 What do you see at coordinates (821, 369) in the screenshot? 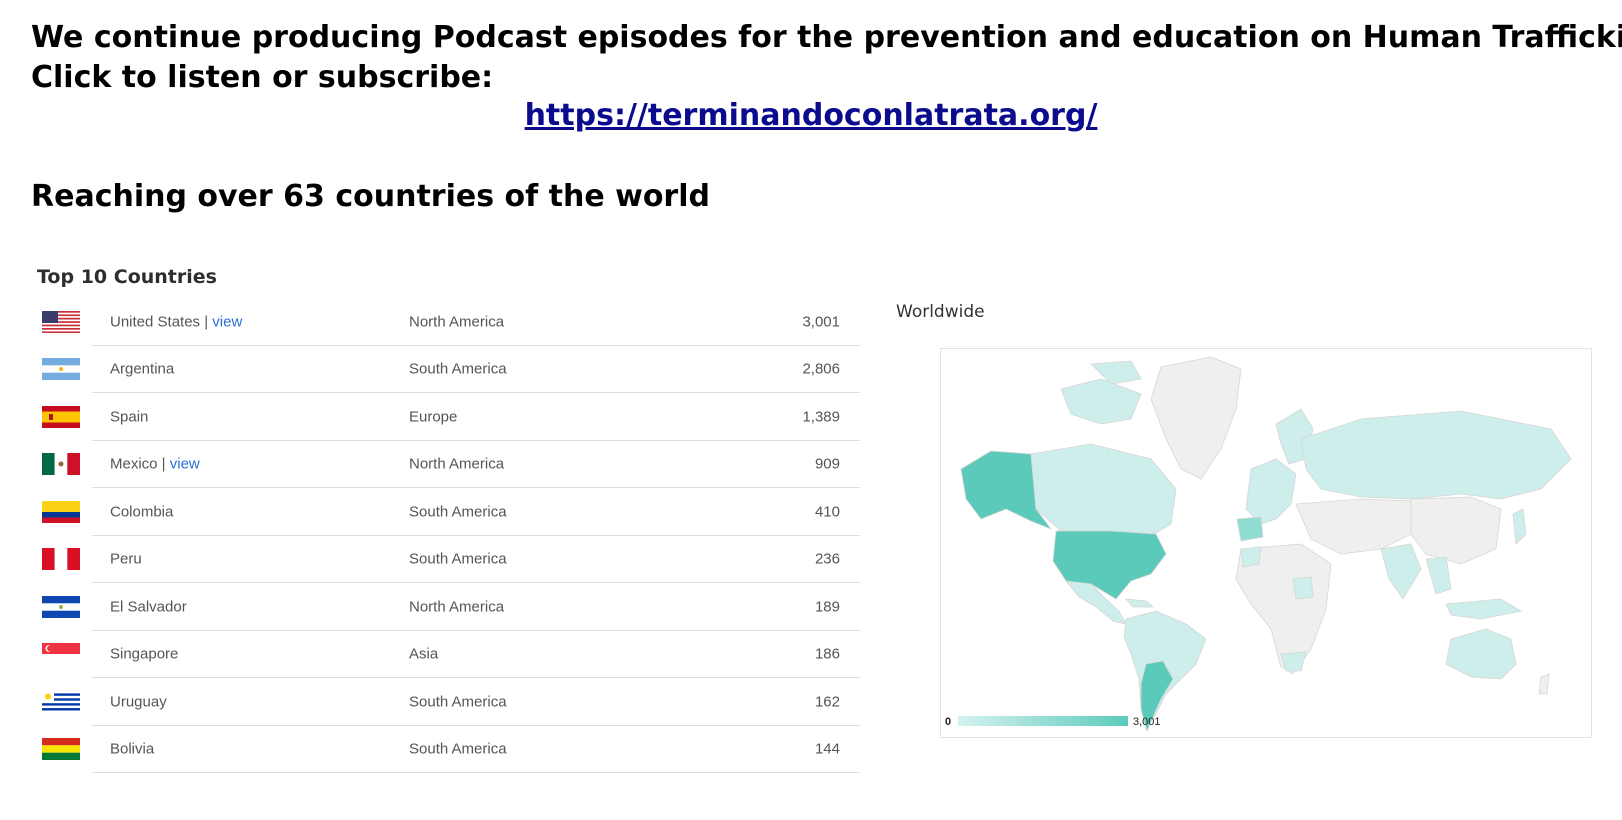
I see `visit-count: 2,806` at bounding box center [821, 369].